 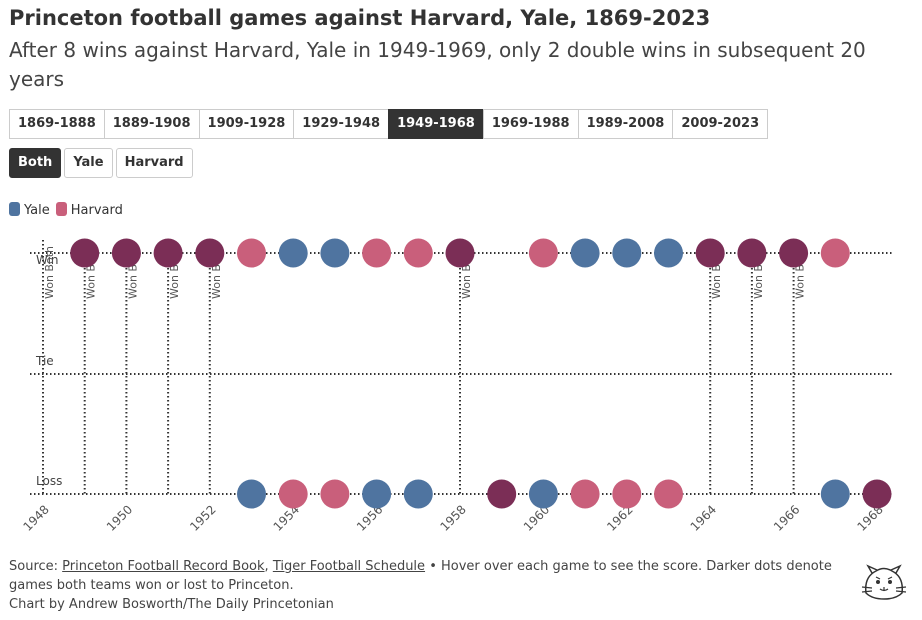 What do you see at coordinates (49, 481) in the screenshot?
I see `y-category-label: Loss` at bounding box center [49, 481].